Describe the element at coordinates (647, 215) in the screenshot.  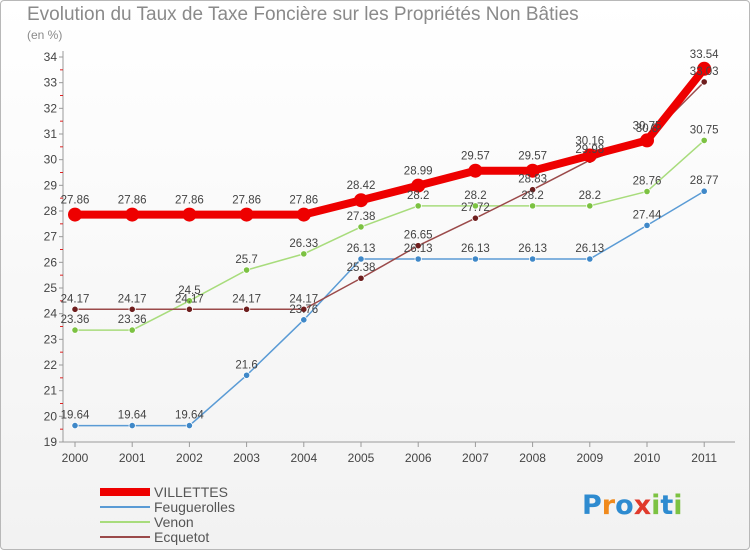
I see `feuguerolles-value-label: 27.44` at that location.